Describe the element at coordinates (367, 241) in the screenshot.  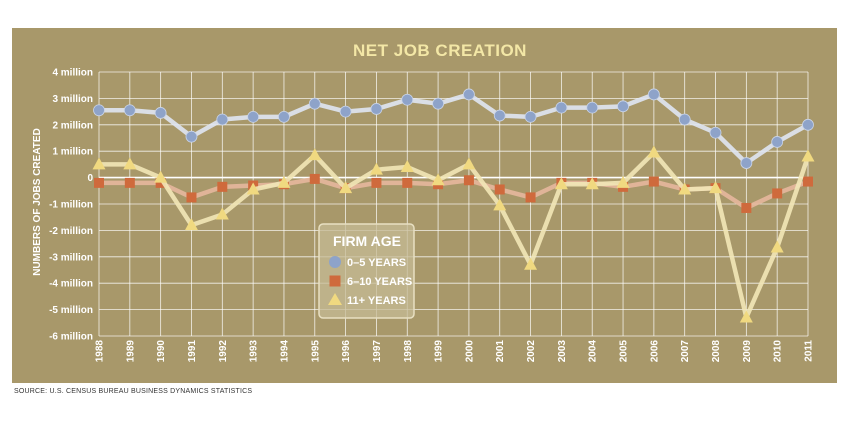
I see `legend-title: FIRM AGE` at that location.